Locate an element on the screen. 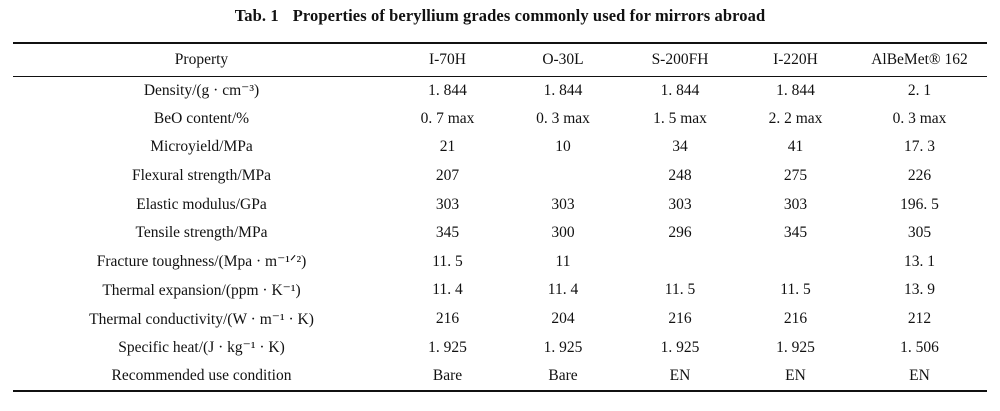 Image resolution: width=1000 pixels, height=411 pixels. value-cell: 300 is located at coordinates (563, 233).